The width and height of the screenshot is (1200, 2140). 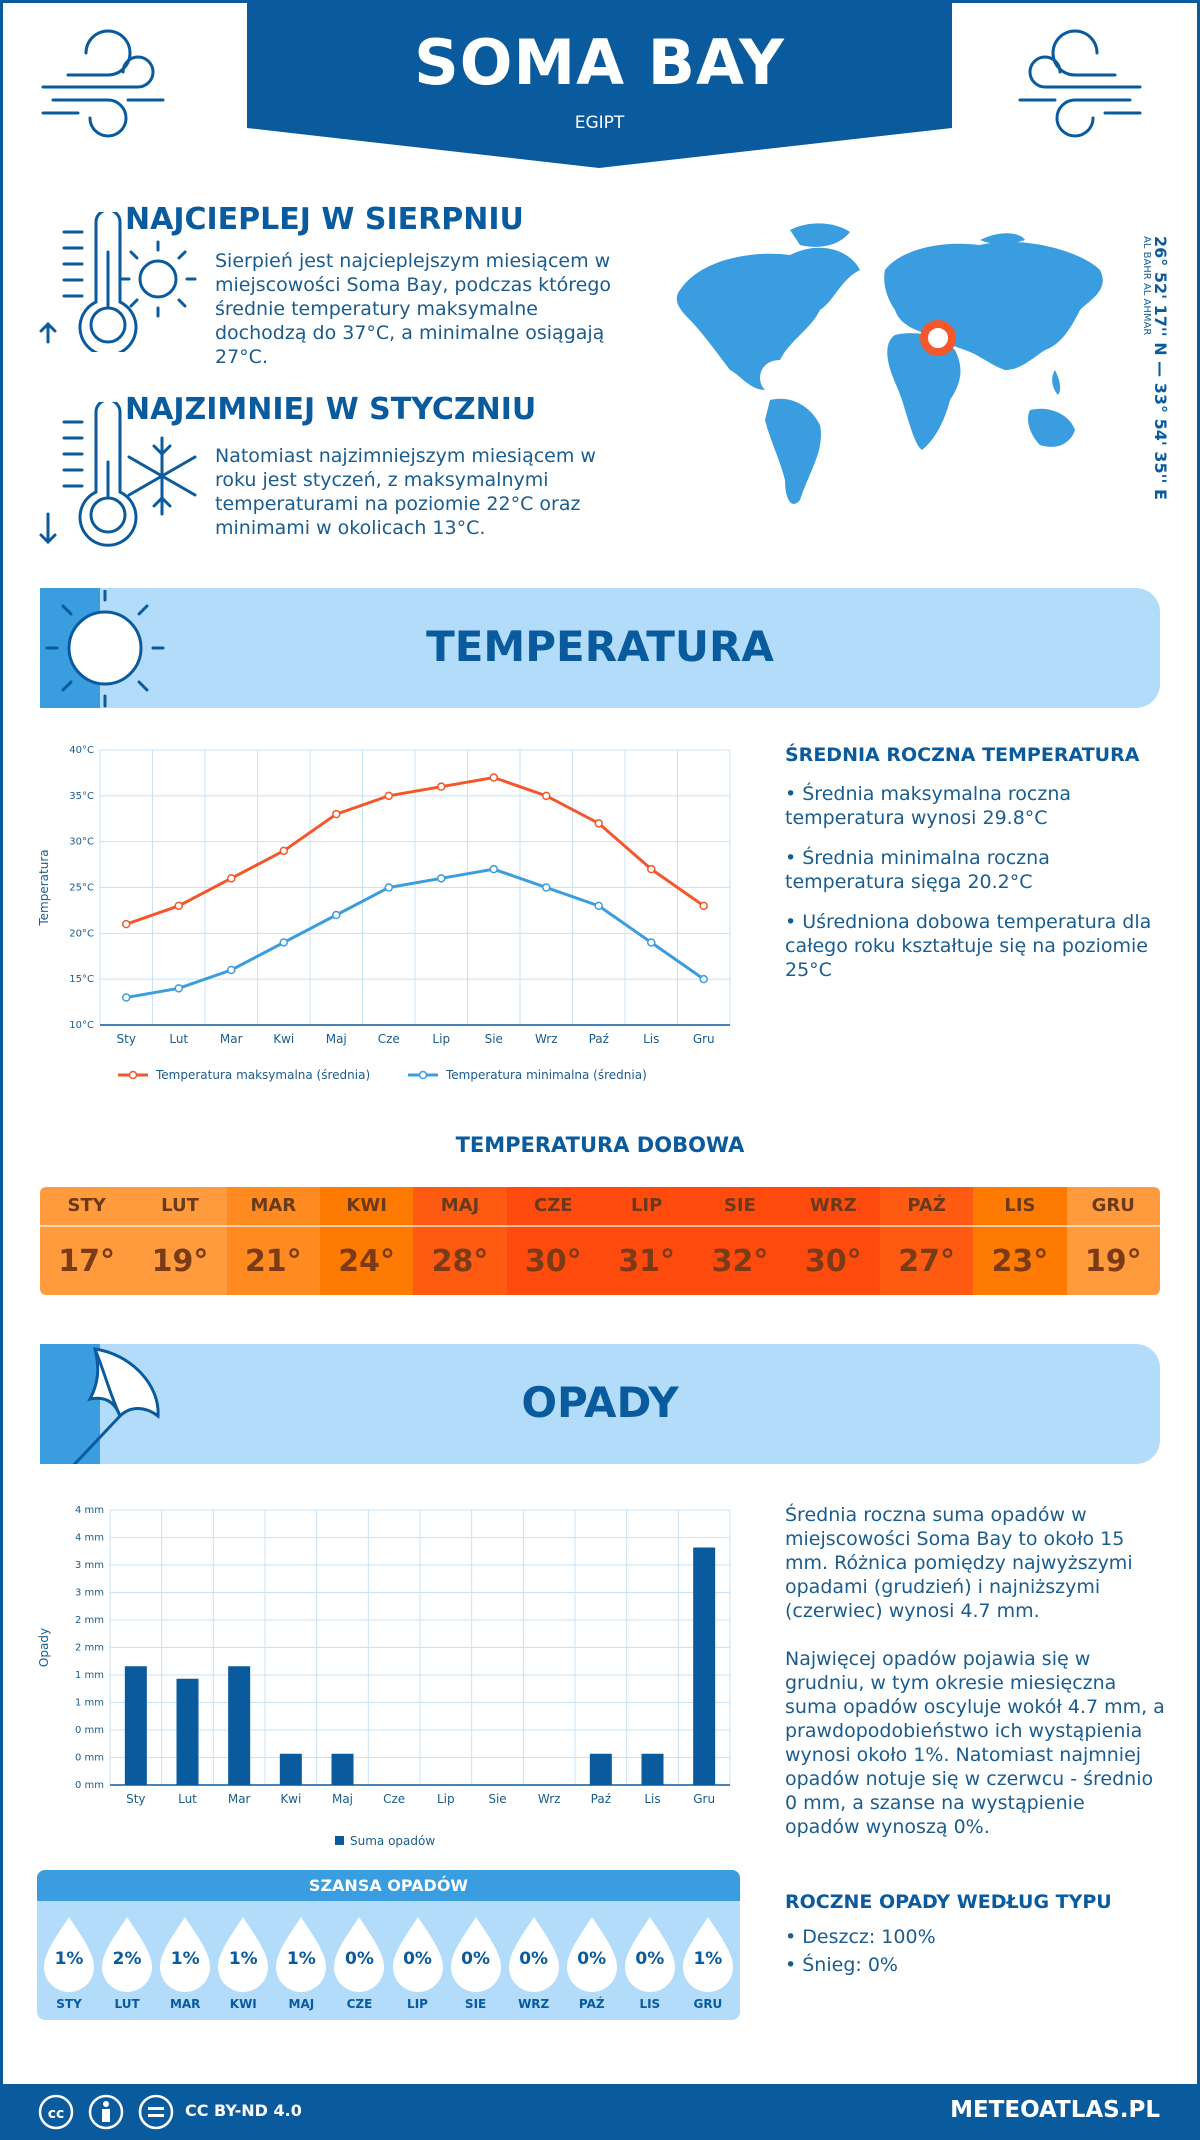 I want to click on location-marker-icon, so click(x=938, y=338).